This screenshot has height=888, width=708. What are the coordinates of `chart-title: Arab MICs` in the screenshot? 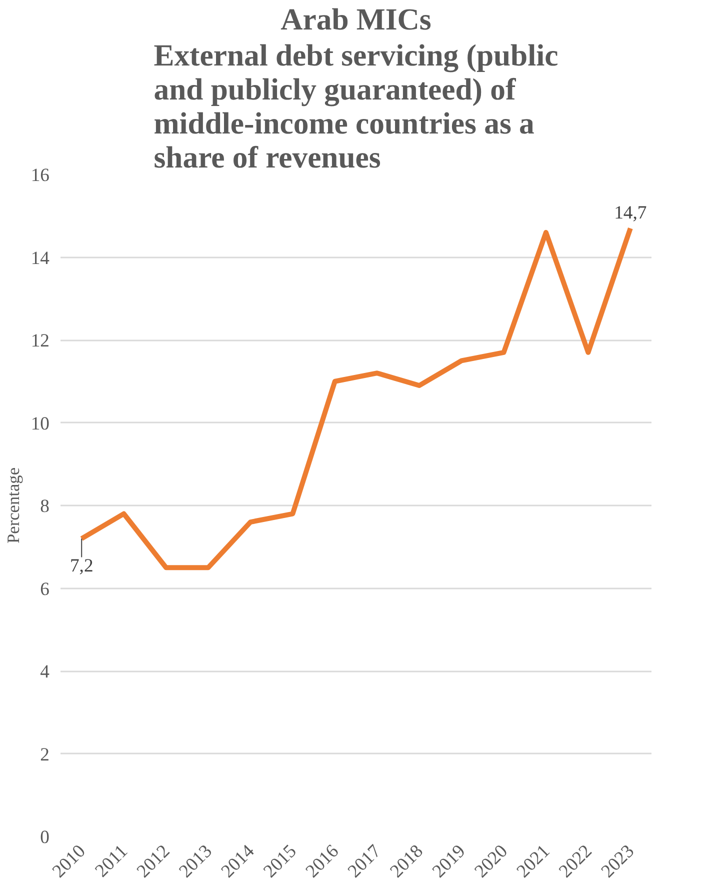 It's located at (356, 19).